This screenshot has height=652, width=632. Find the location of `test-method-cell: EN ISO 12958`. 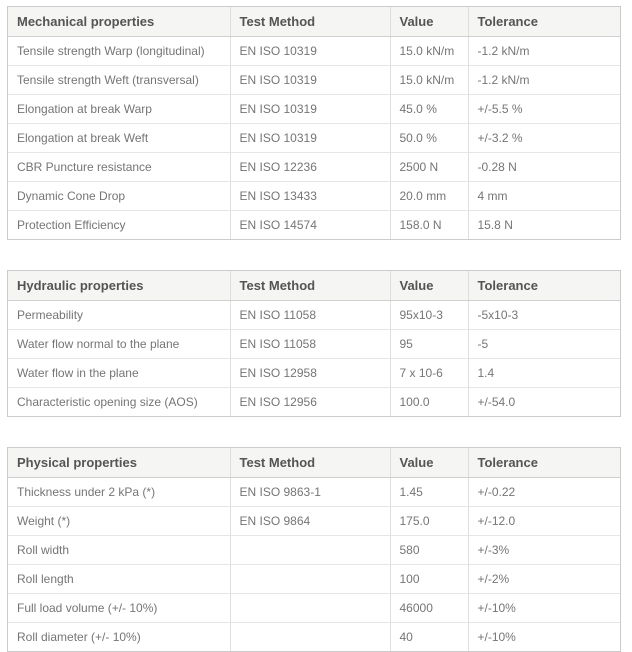

test-method-cell: EN ISO 12958 is located at coordinates (310, 373).